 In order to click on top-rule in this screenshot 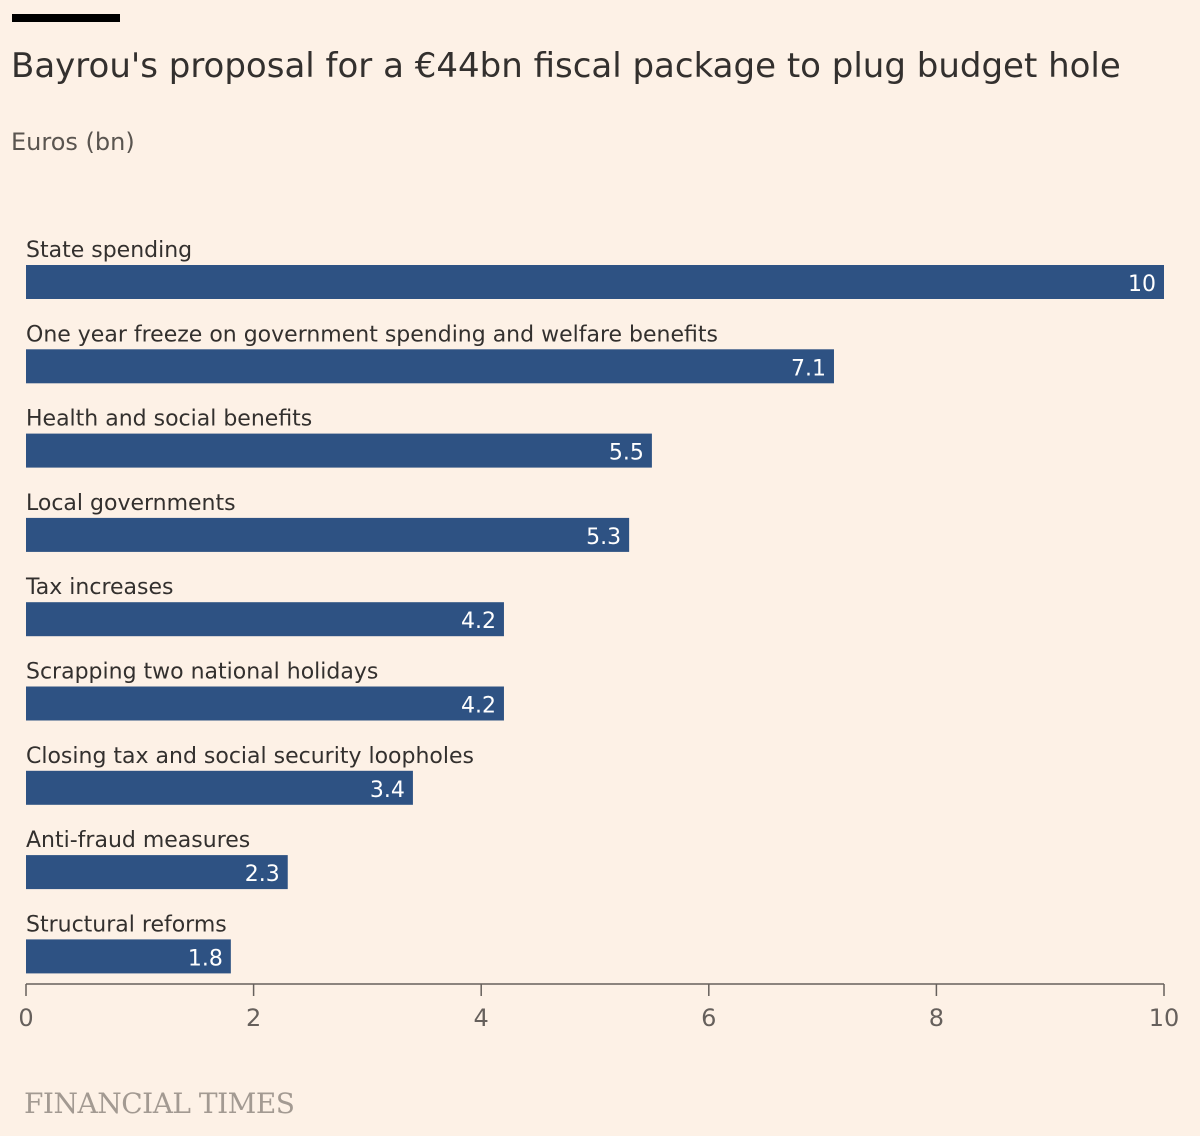, I will do `click(66, 18)`.